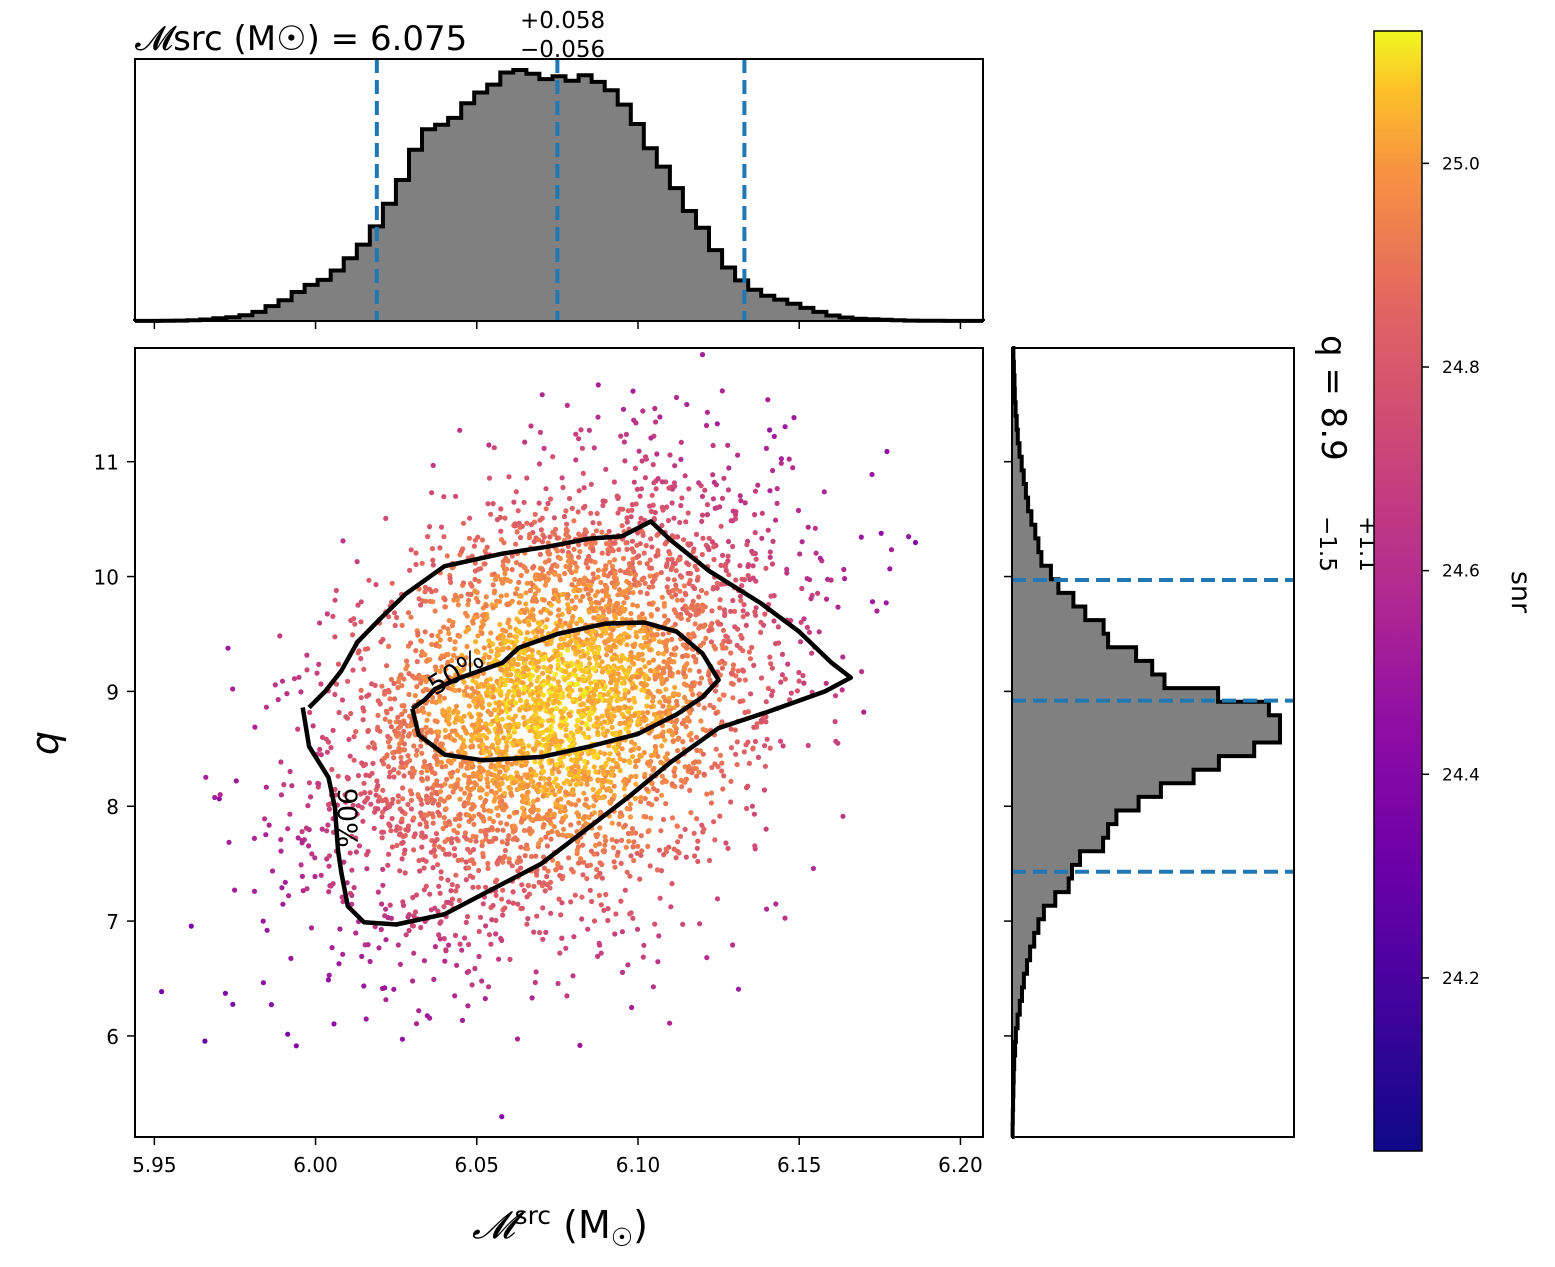  Describe the element at coordinates (1146, 742) in the screenshot. I see `right-hist-outline` at that location.